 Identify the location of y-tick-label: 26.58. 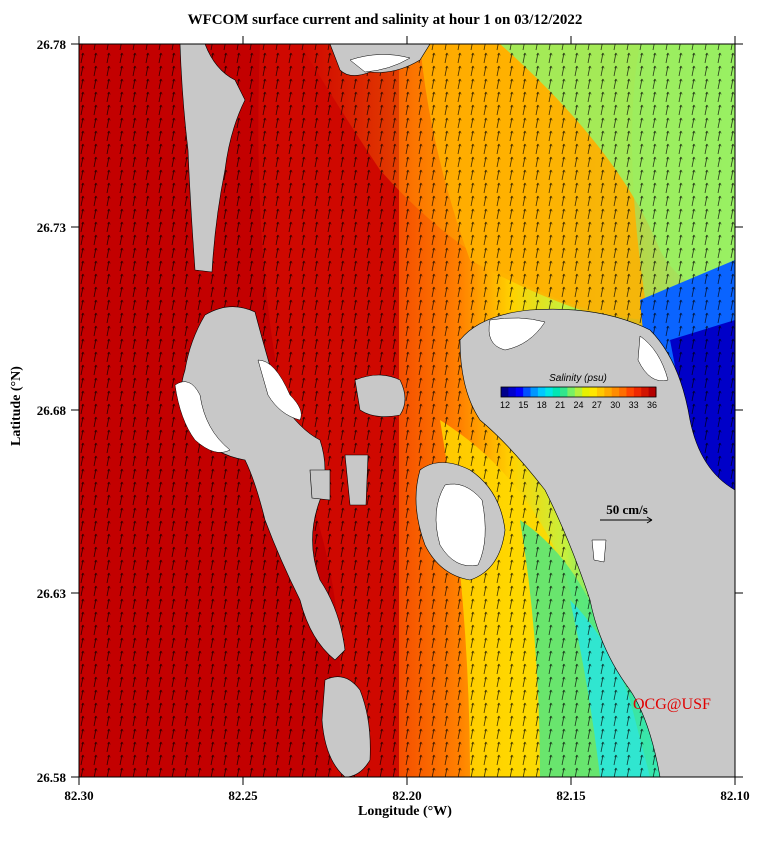
(52, 777).